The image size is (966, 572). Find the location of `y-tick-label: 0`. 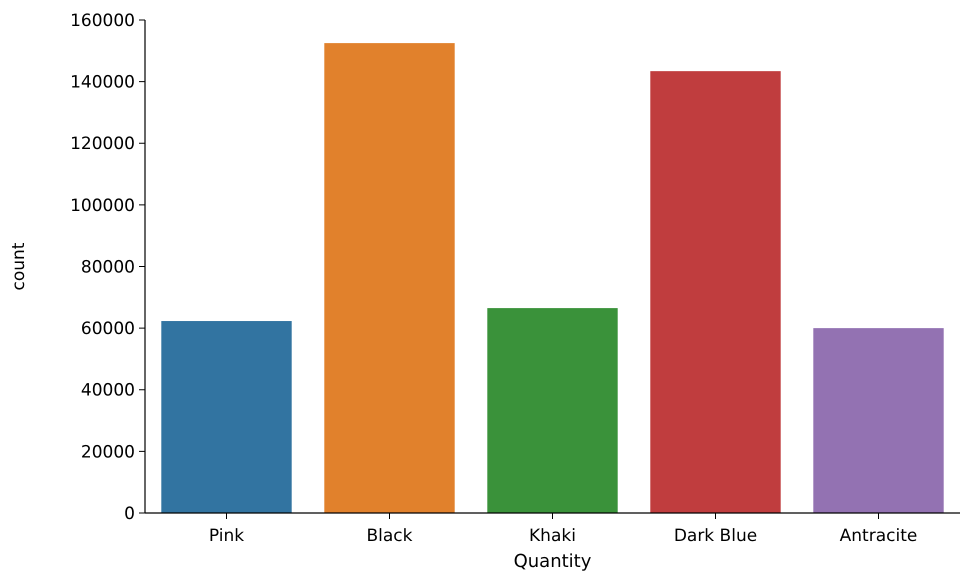

y-tick-label: 0 is located at coordinates (129, 514).